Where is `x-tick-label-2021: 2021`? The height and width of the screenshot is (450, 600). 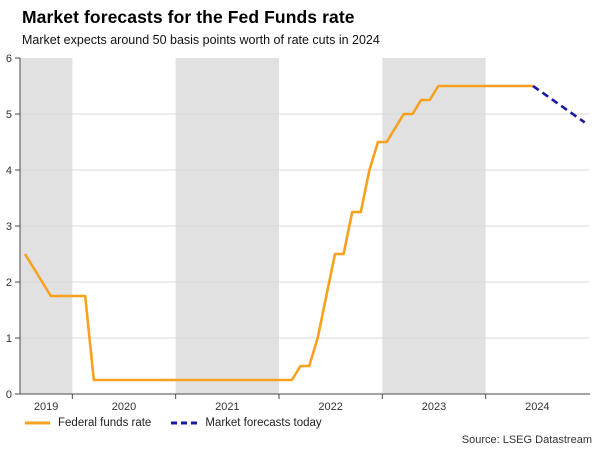 x-tick-label-2021: 2021 is located at coordinates (227, 407).